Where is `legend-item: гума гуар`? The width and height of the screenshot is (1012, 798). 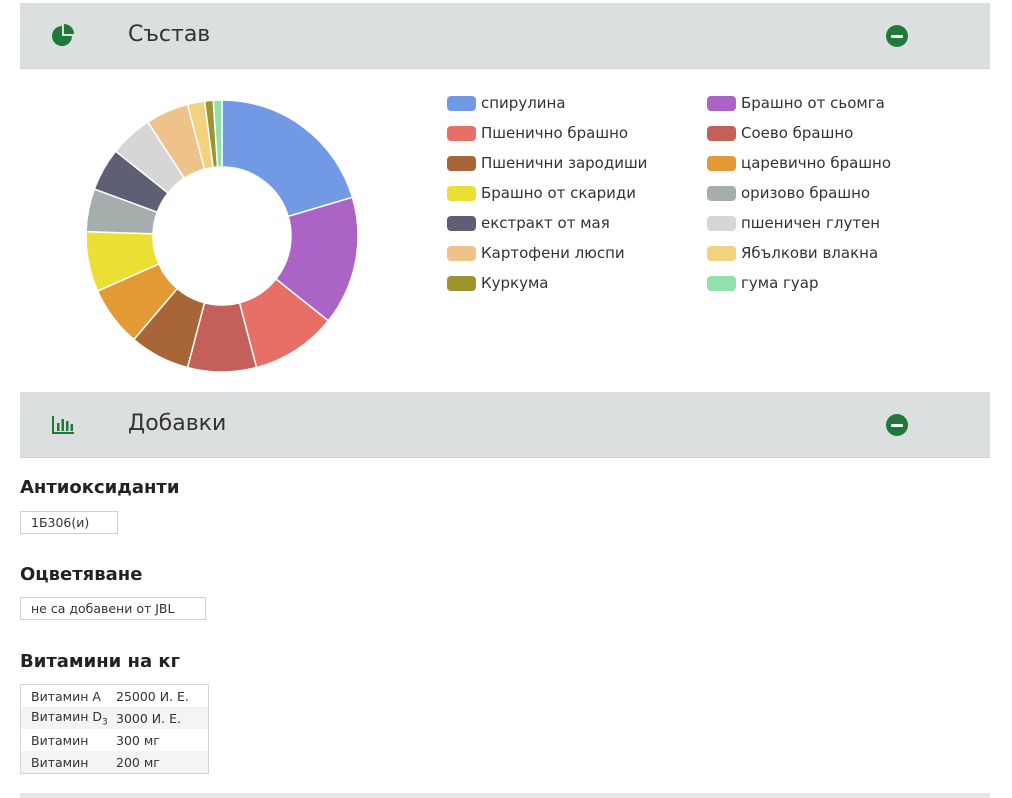 legend-item: гума гуар is located at coordinates (799, 283).